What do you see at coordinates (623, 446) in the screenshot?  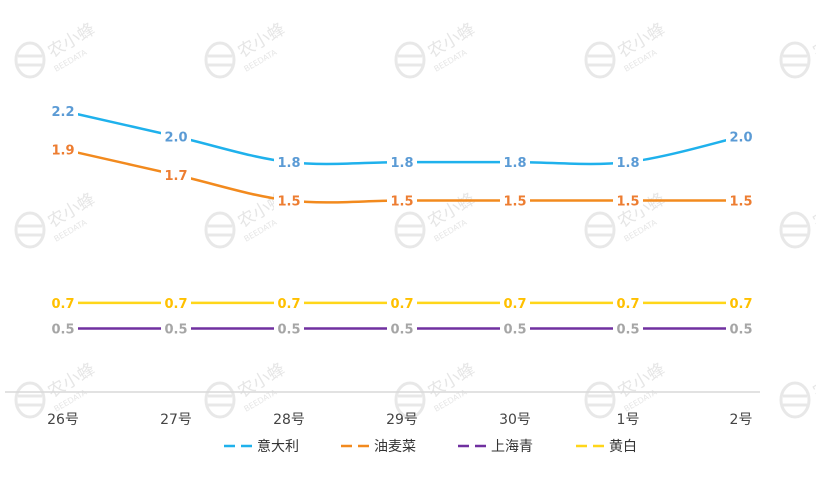 I see `legend-label: 黄白` at bounding box center [623, 446].